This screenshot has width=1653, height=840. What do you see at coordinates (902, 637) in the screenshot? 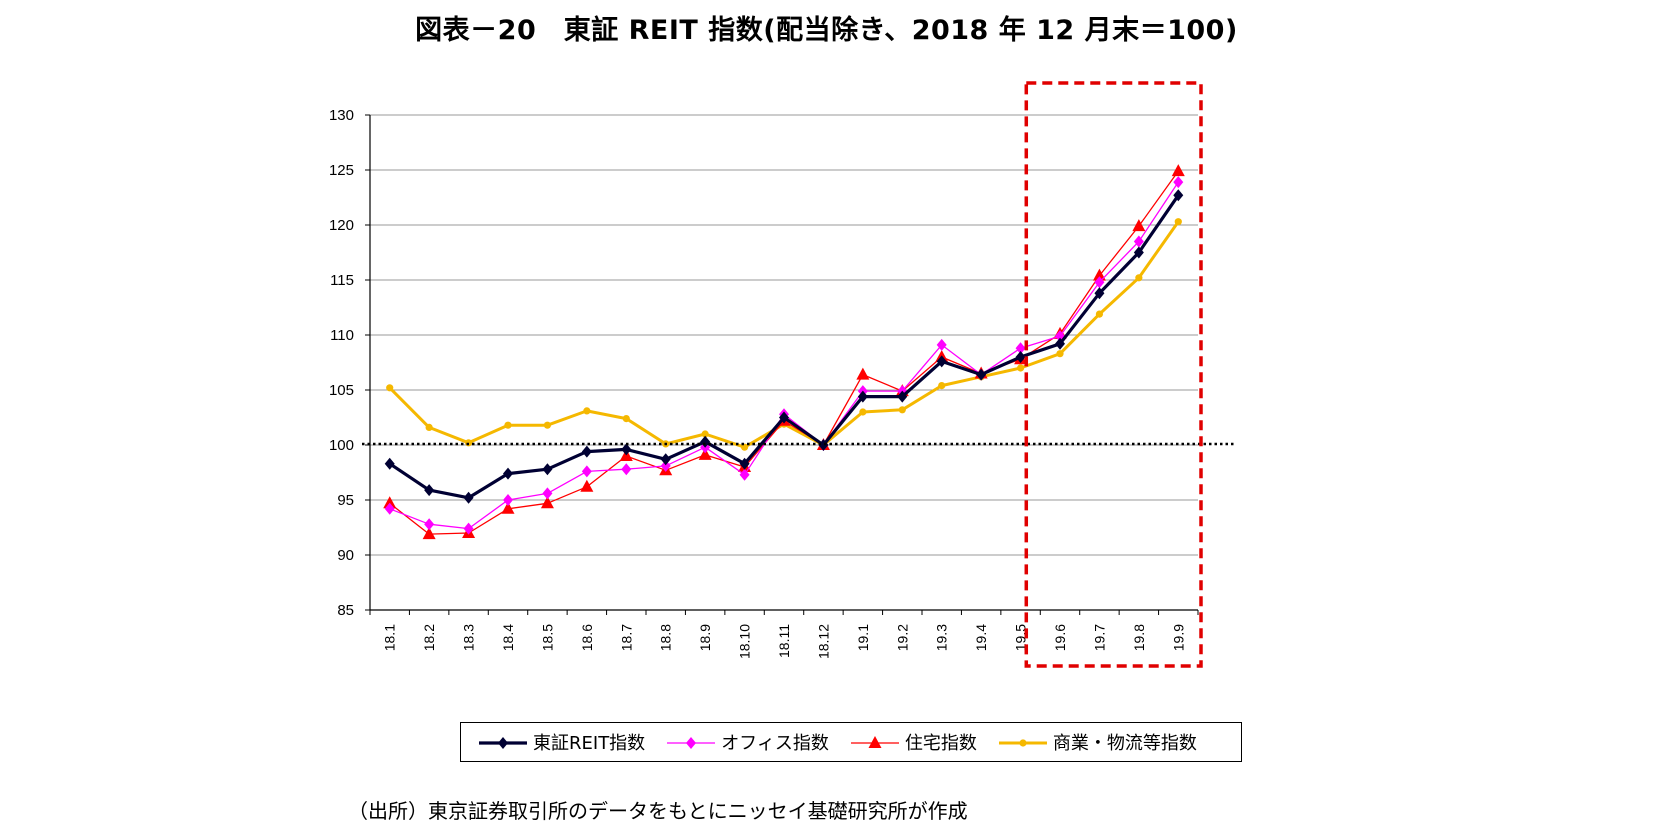
I see `x-tick-label-19.2: 19.2` at bounding box center [902, 637].